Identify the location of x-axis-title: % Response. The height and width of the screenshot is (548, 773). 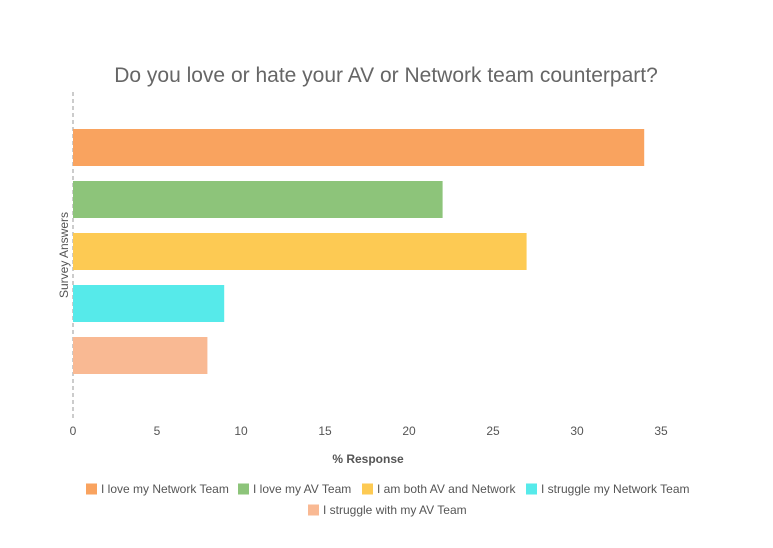
(368, 459).